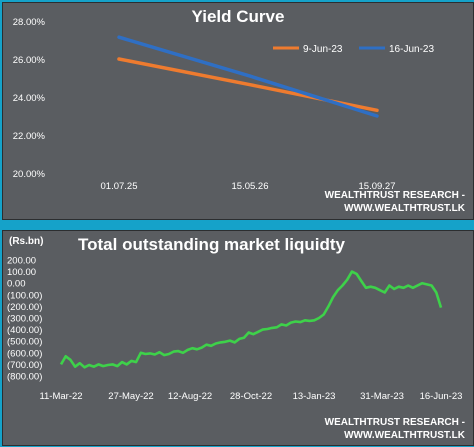 This screenshot has height=447, width=474. Describe the element at coordinates (24, 295) in the screenshot. I see `y-tick-label: (100.00)` at that location.